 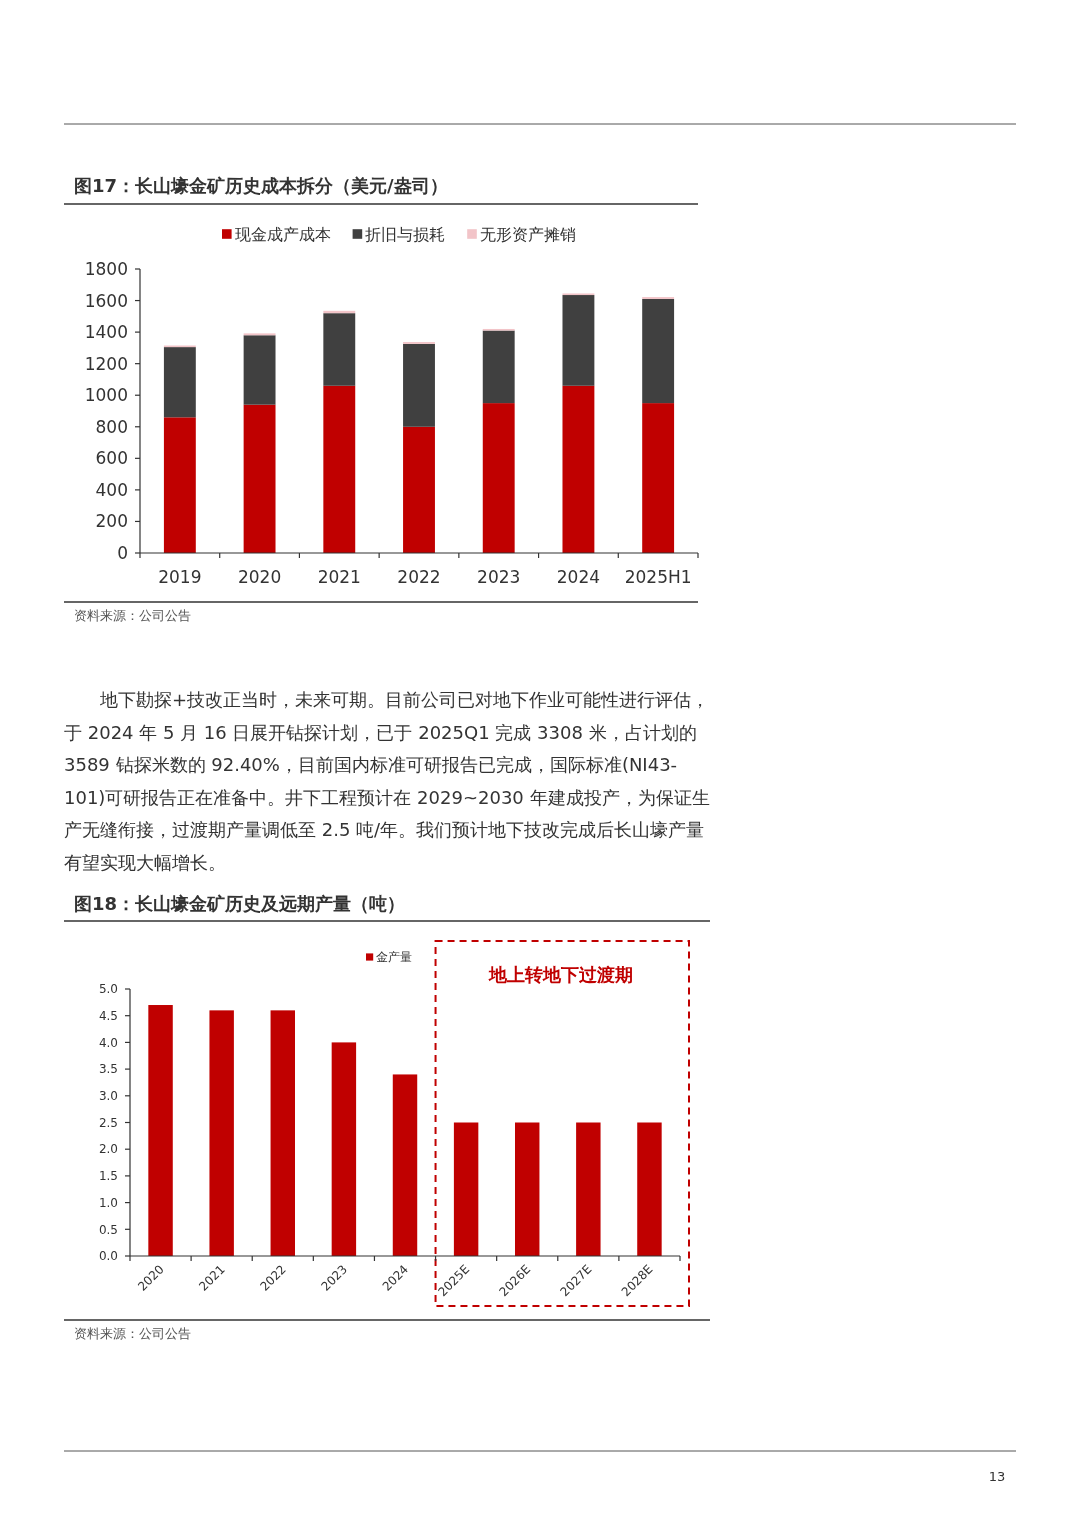 What do you see at coordinates (111, 489) in the screenshot?
I see `y-tick-label: 400` at bounding box center [111, 489].